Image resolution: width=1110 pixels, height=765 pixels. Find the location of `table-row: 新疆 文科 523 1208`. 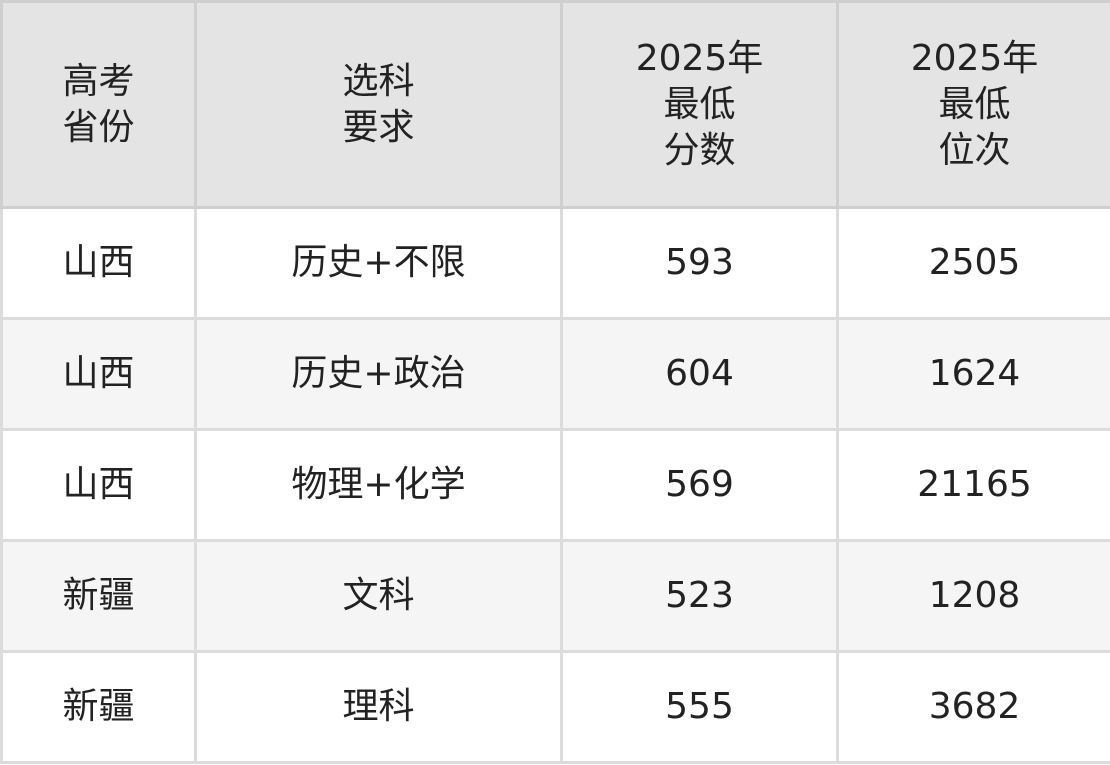

table-row: 新疆 文科 523 1208 is located at coordinates (555, 596).